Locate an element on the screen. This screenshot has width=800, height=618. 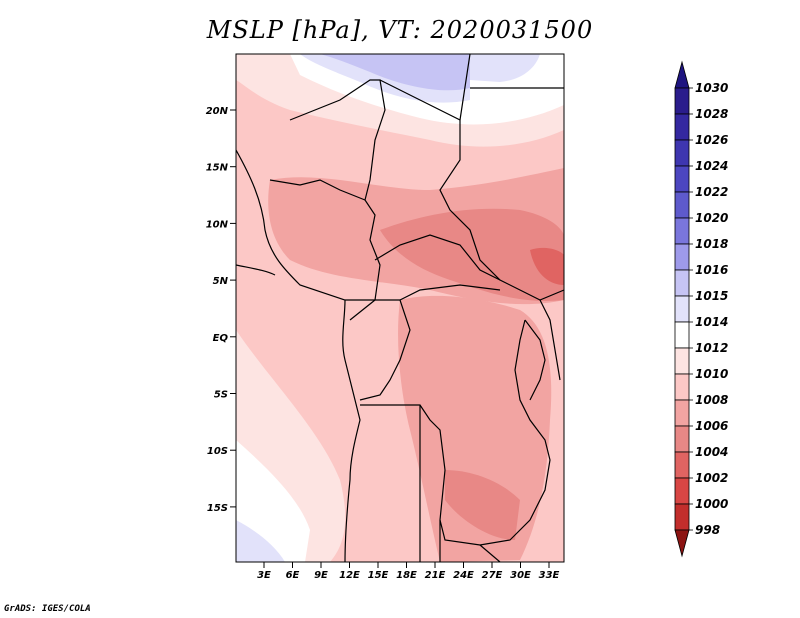
colorbar-label: 1015 is located at coordinates (711, 296).